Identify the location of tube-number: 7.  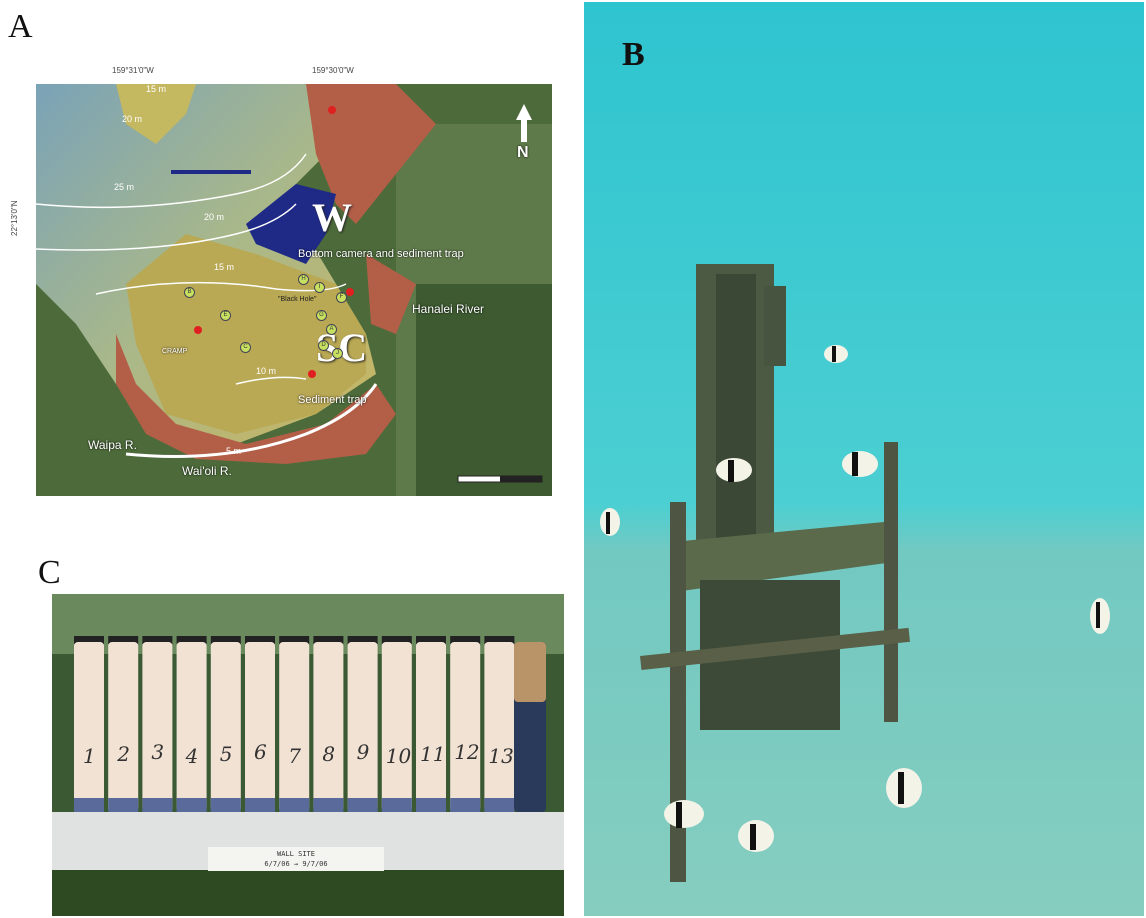
(294, 756).